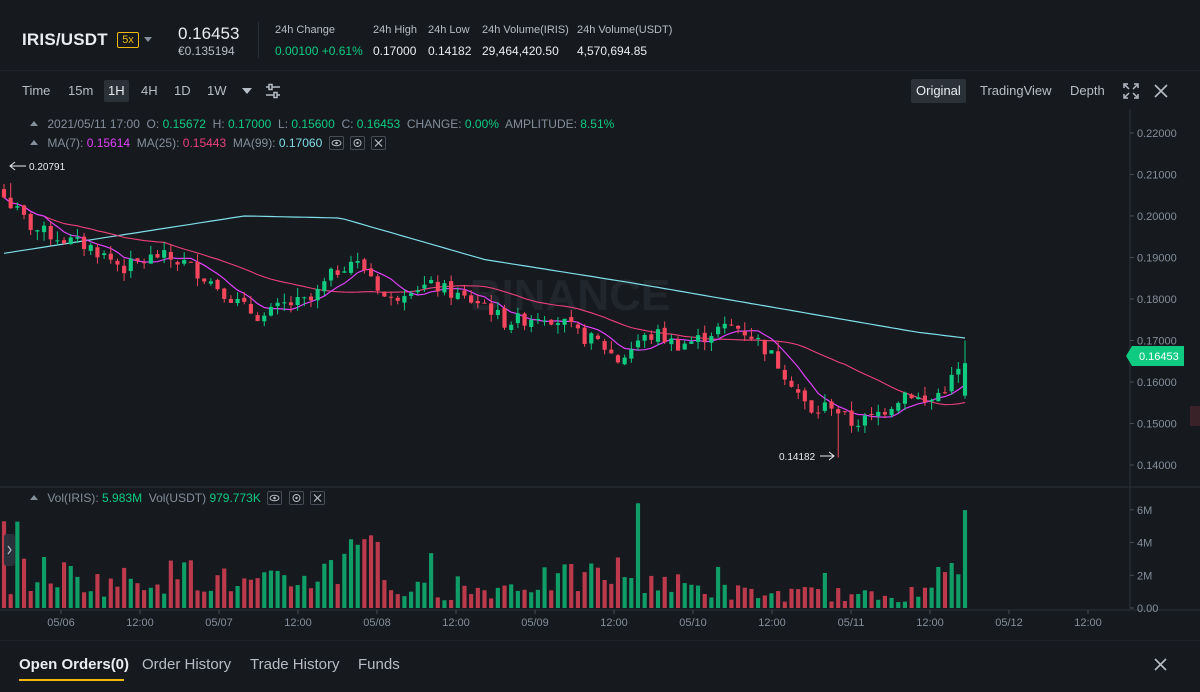  I want to click on chevron-down-icon, so click(247, 91).